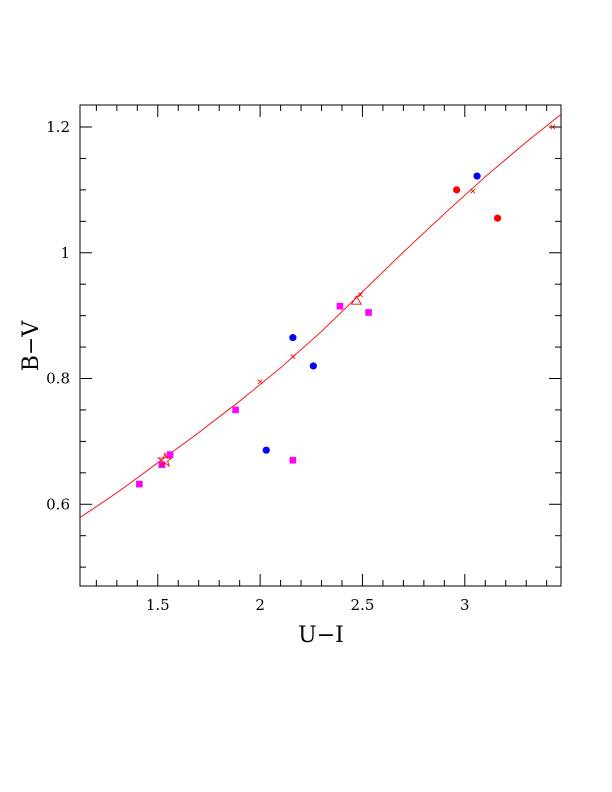 Image resolution: width=612 pixels, height=792 pixels. I want to click on x-tick-label: 3, so click(465, 605).